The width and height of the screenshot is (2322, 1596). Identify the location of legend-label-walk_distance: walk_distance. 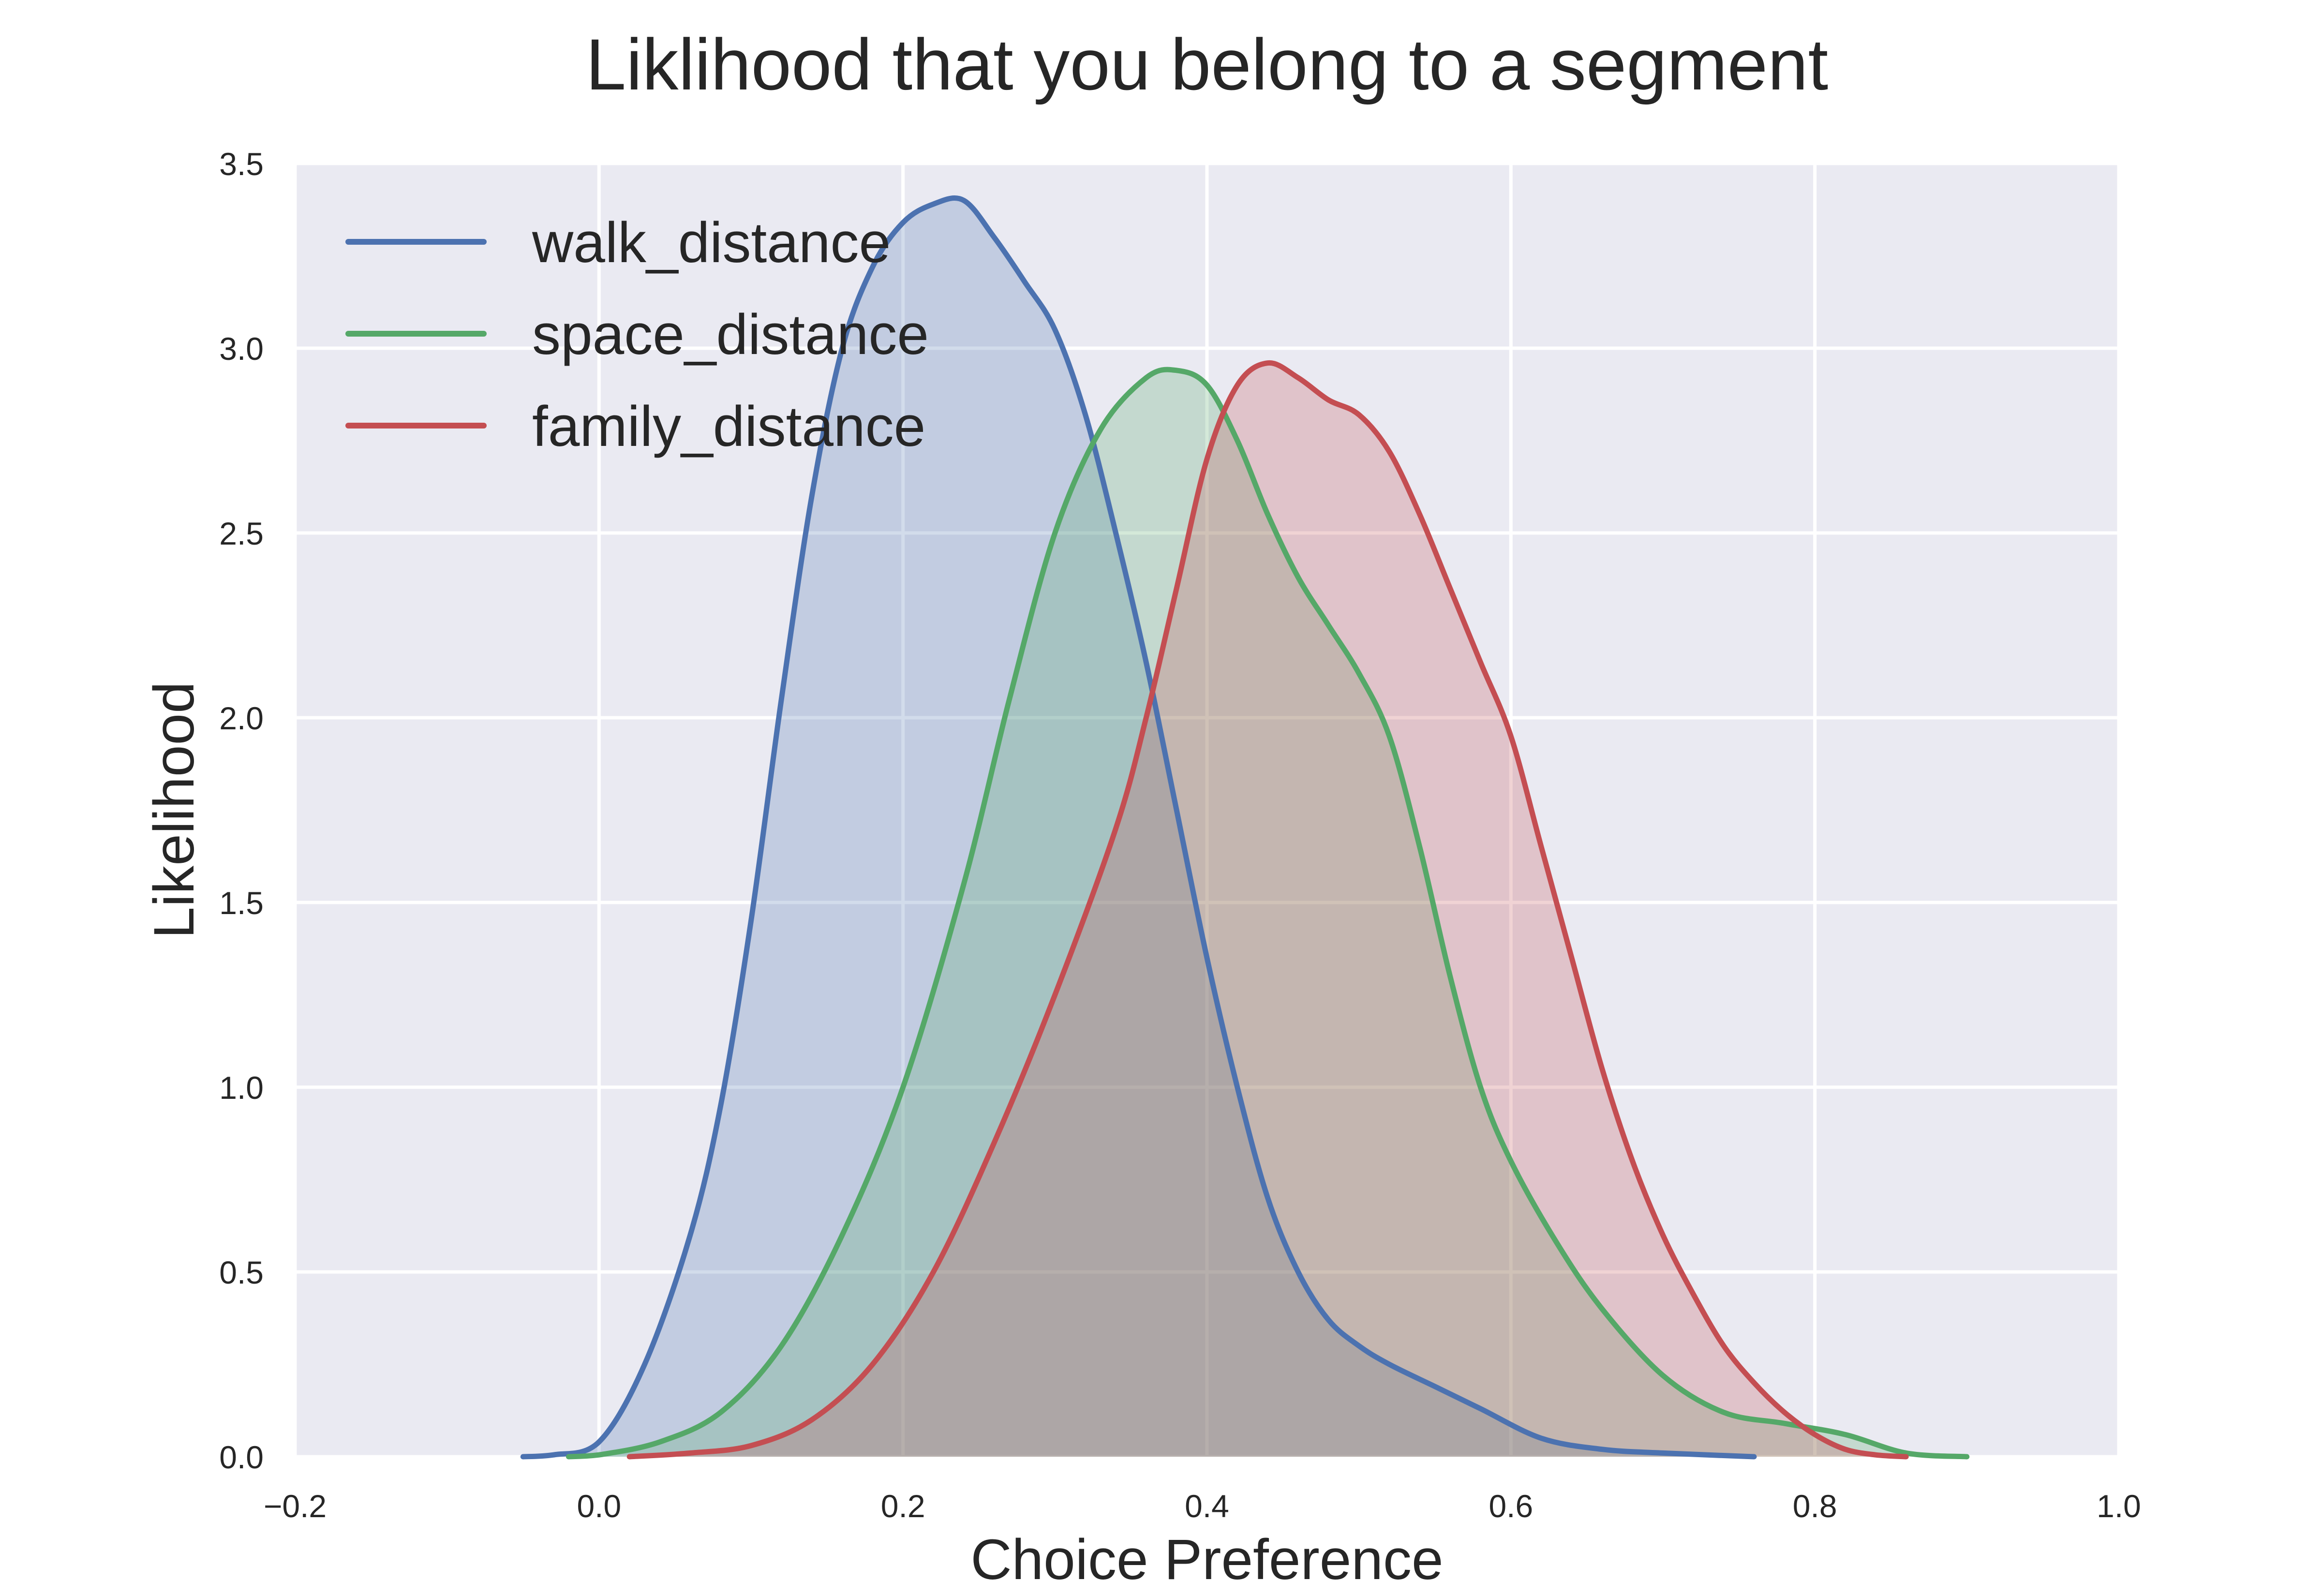
(711, 243).